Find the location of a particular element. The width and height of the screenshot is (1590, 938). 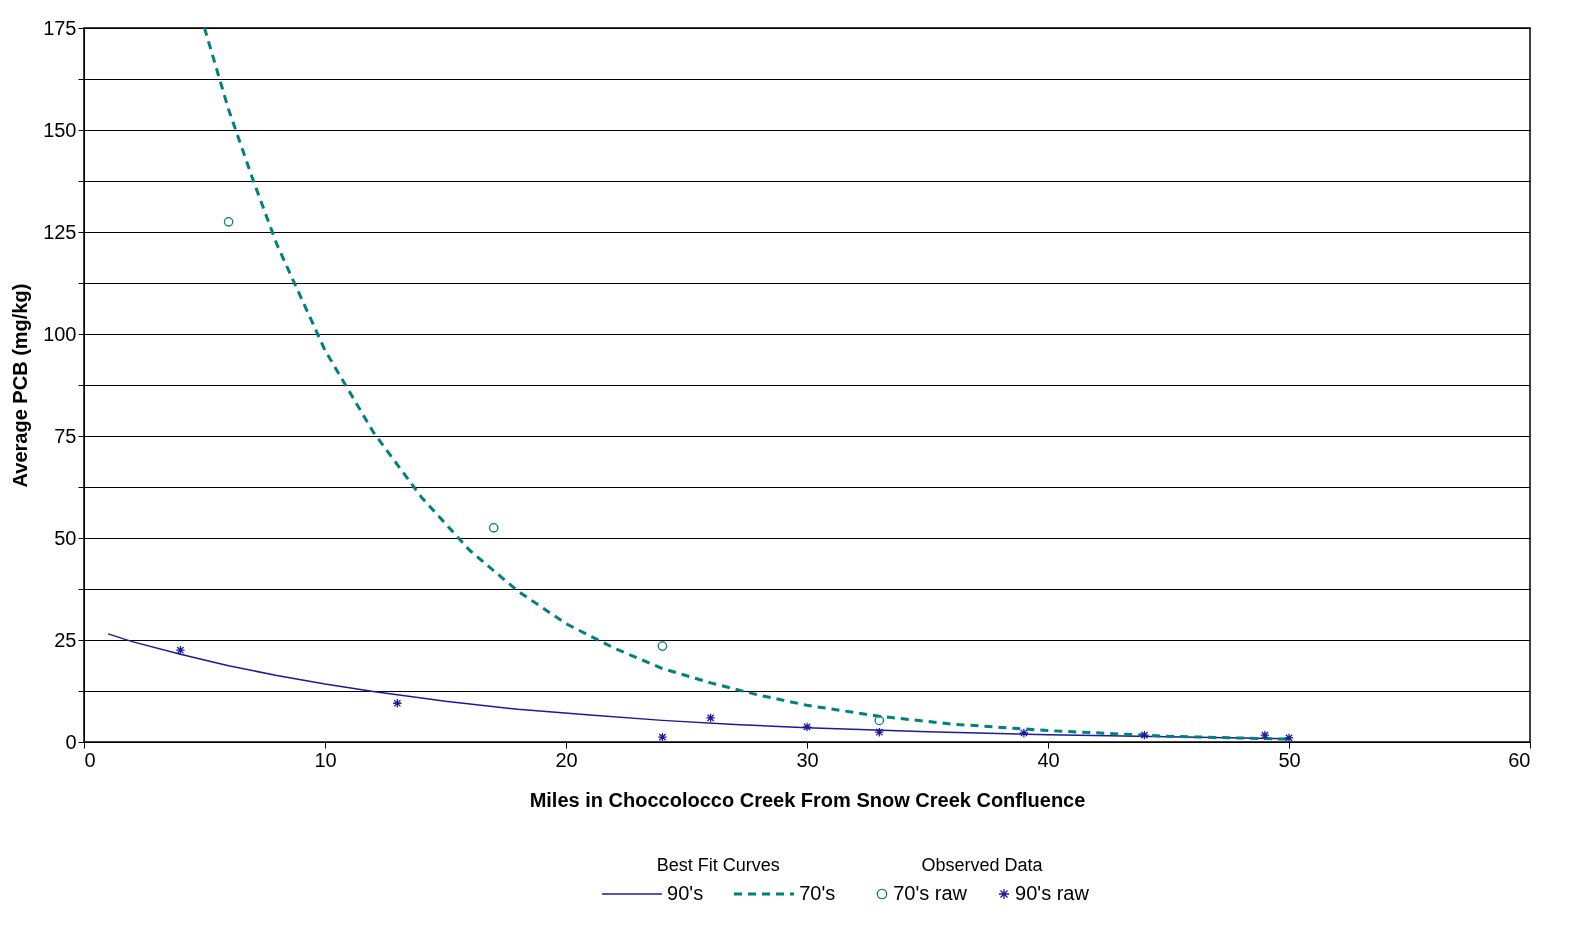

y-tick-label: 150 is located at coordinates (60, 129).